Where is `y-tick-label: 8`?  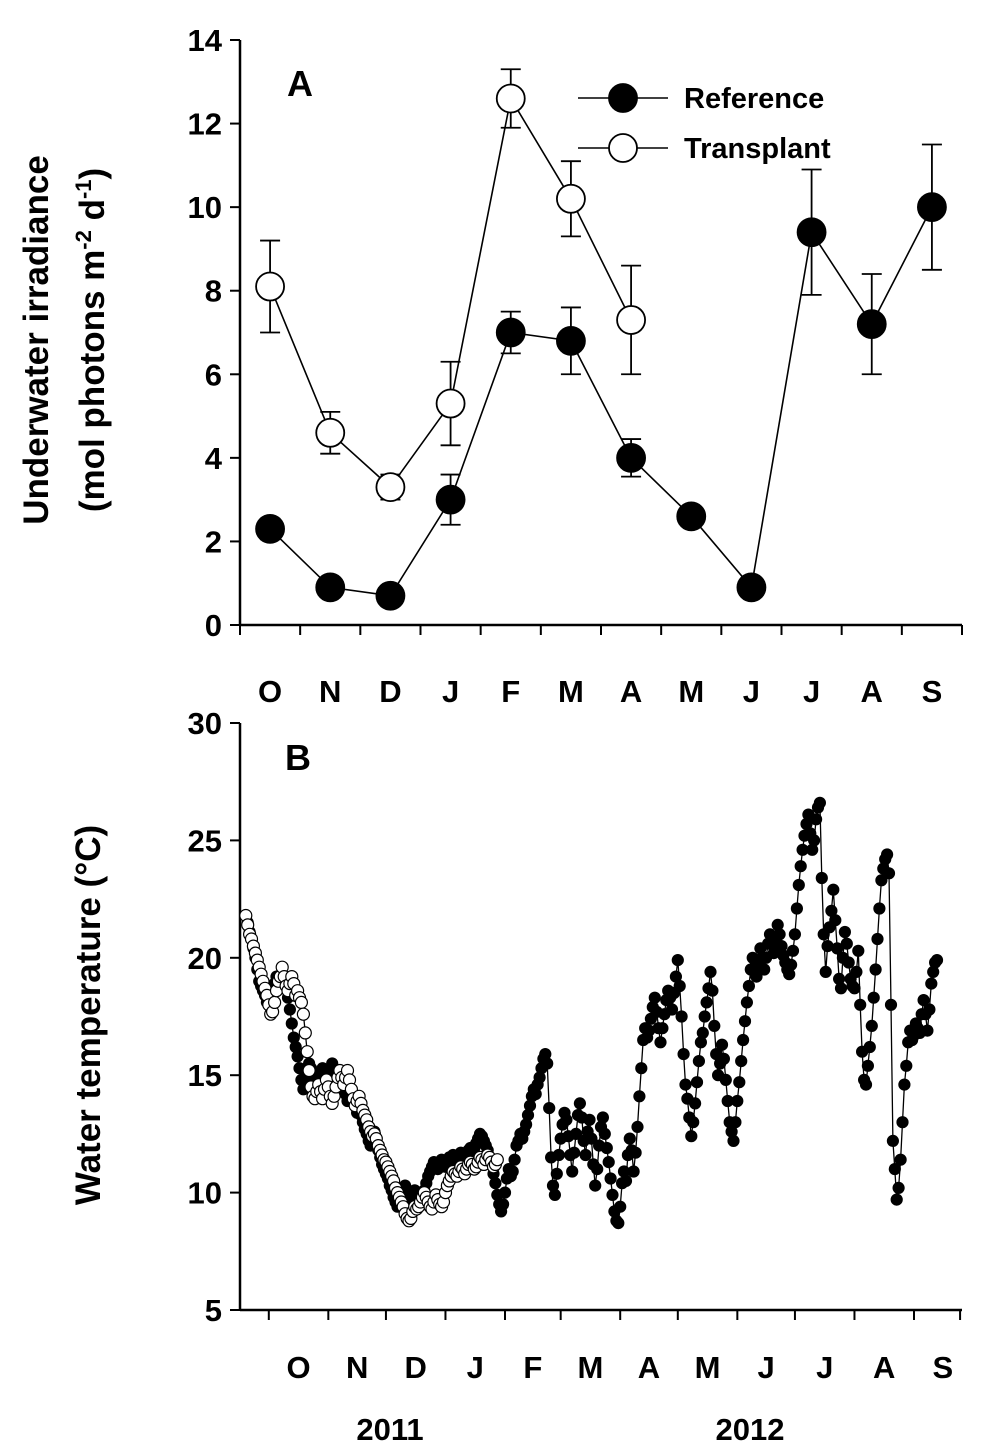
y-tick-label: 8 is located at coordinates (213, 291).